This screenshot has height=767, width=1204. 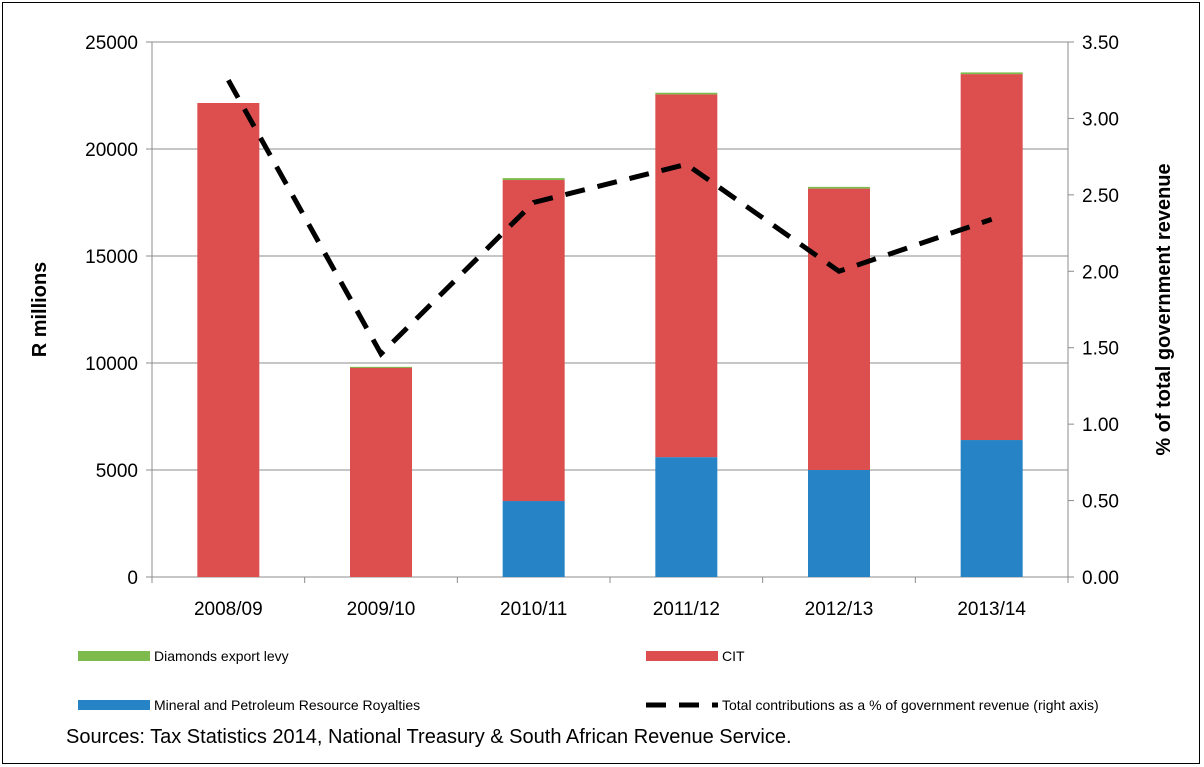 What do you see at coordinates (1100, 349) in the screenshot?
I see `y2-tick-label: 1.50` at bounding box center [1100, 349].